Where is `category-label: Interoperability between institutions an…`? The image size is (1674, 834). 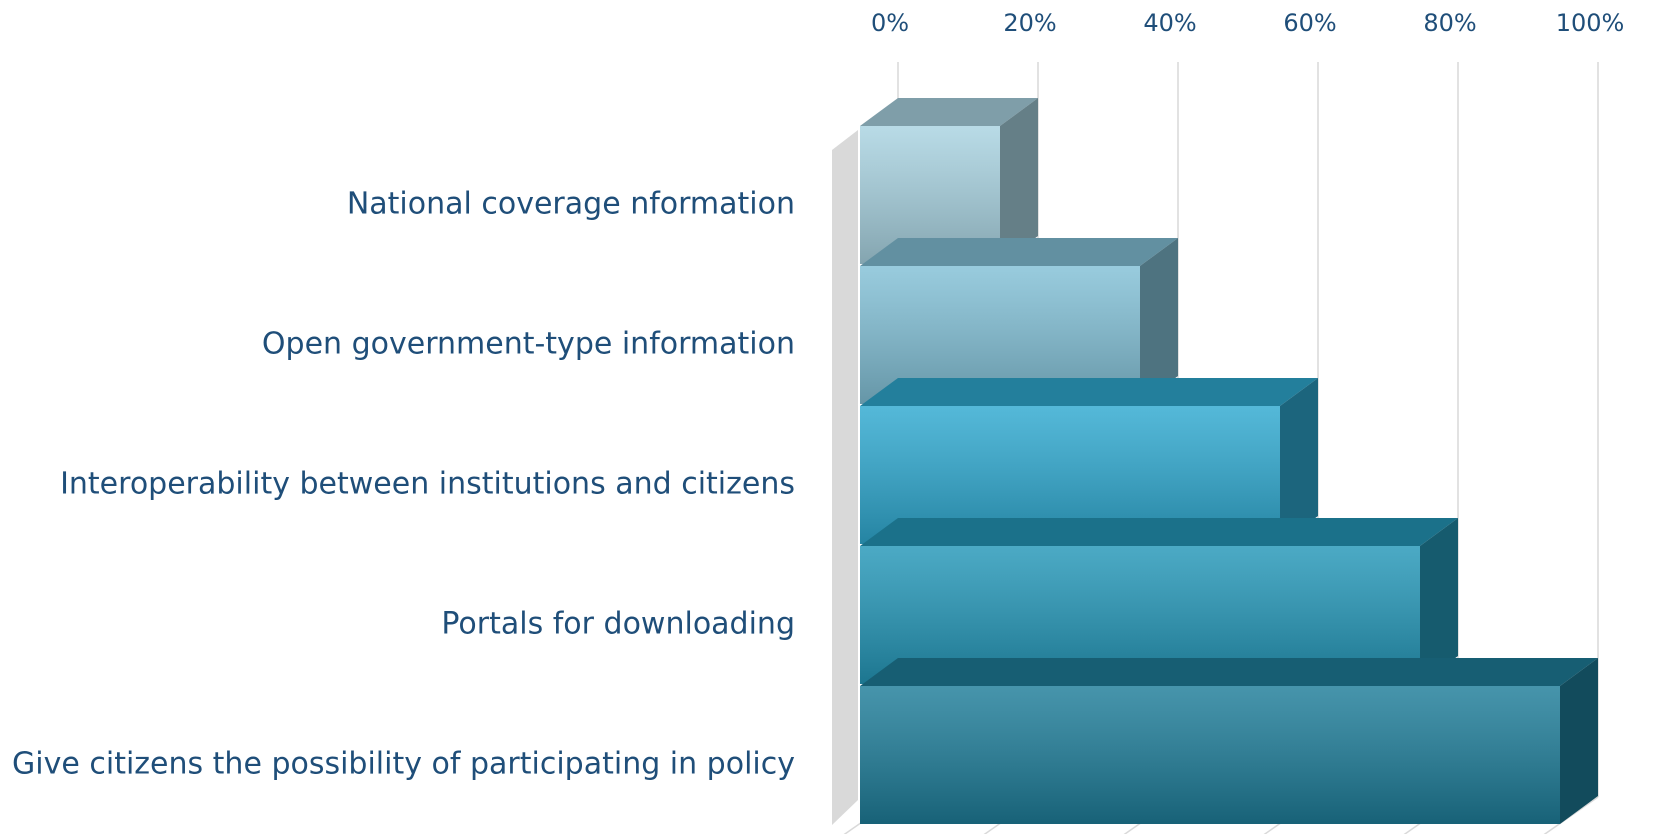
category-label: Interoperability between institutions an… is located at coordinates (427, 484).